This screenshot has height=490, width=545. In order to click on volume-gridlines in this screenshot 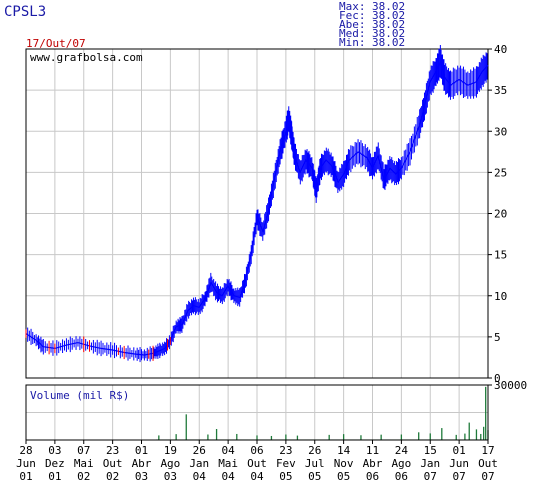, I will do `click(257, 412)`.